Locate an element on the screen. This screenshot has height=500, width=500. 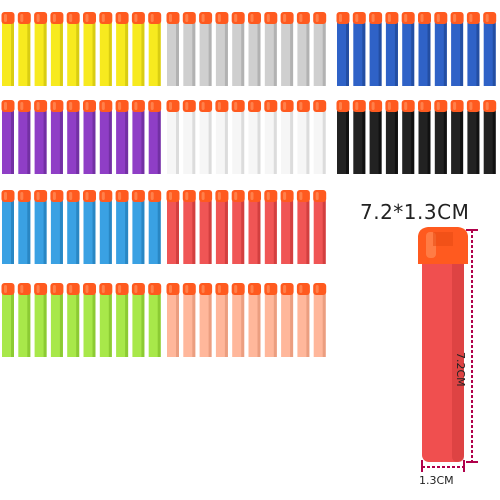
dart-group-gray is located at coordinates (246, 49).